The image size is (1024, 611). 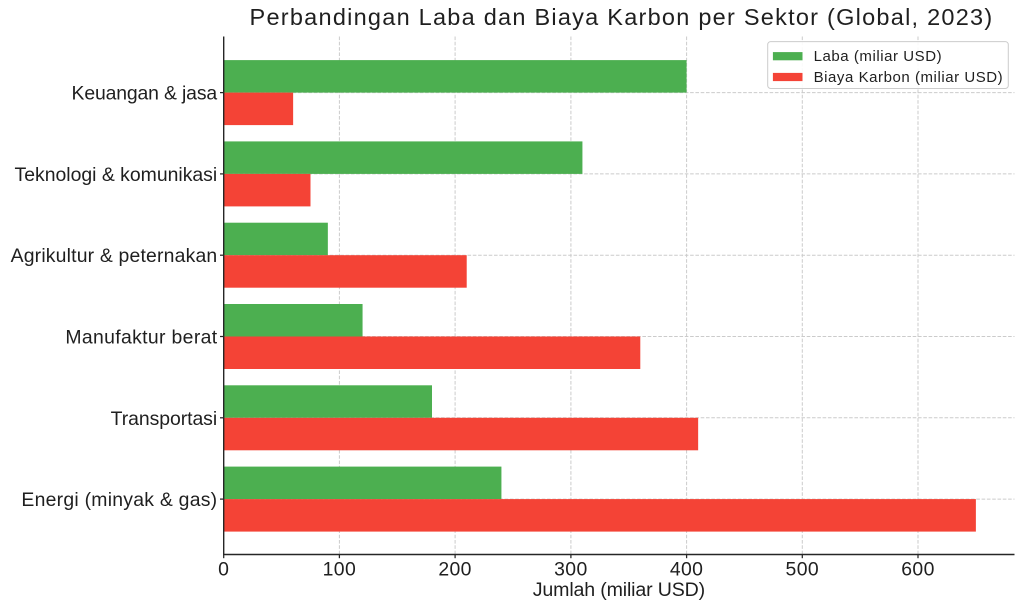 I want to click on svg-text: Biaya Karbon (miliar USD), so click(x=909, y=77).